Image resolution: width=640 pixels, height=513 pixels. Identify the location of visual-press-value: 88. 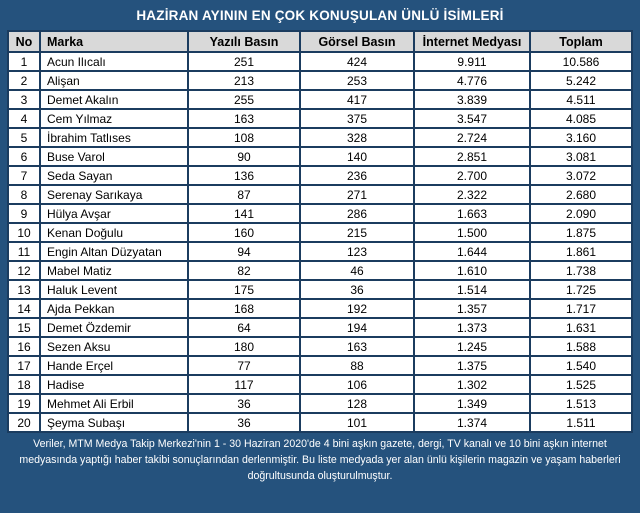
(357, 365).